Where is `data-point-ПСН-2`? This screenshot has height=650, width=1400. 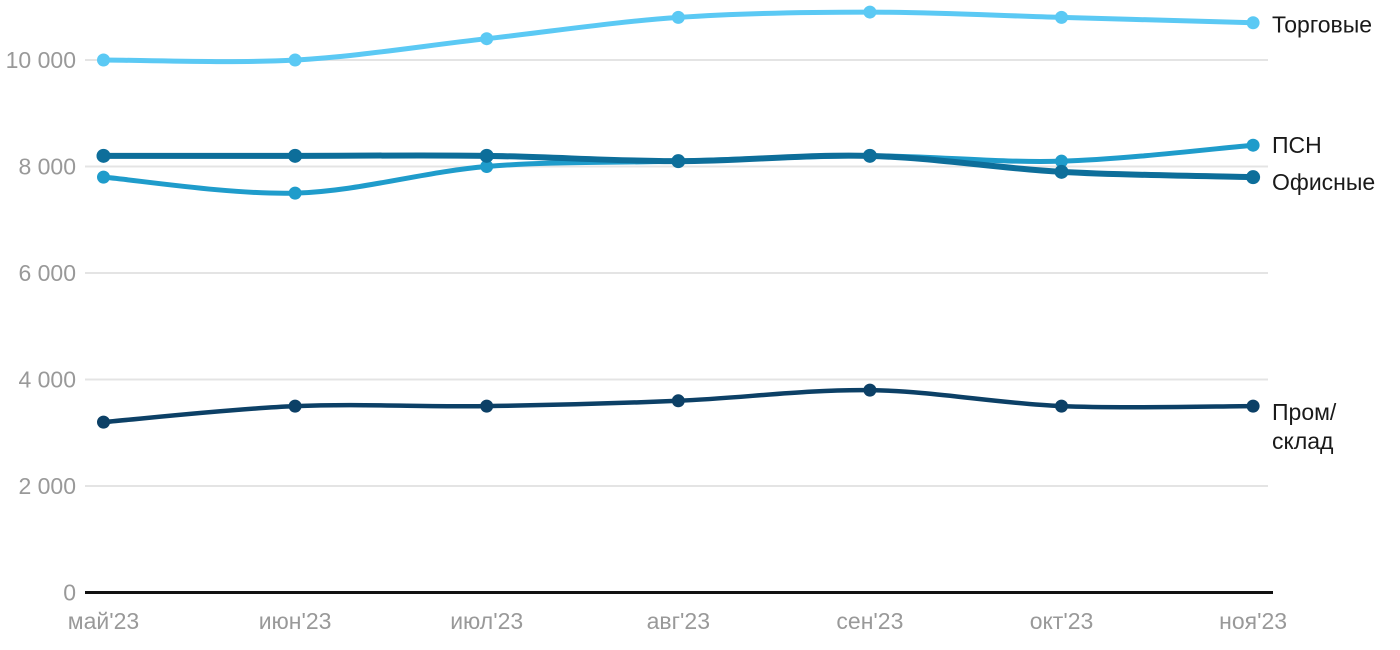 data-point-ПСН-2 is located at coordinates (295, 193).